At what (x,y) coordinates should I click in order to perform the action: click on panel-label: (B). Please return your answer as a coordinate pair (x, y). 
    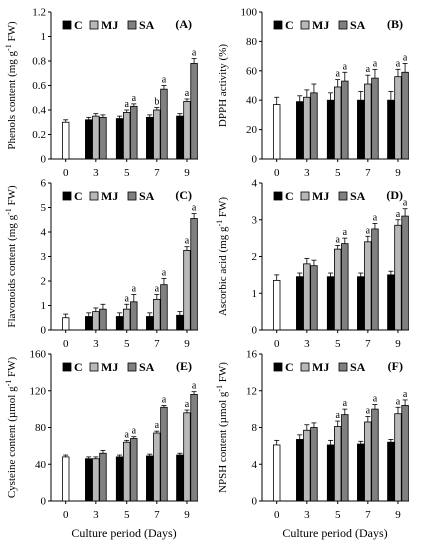
    Looking at the image, I should click on (395, 24).